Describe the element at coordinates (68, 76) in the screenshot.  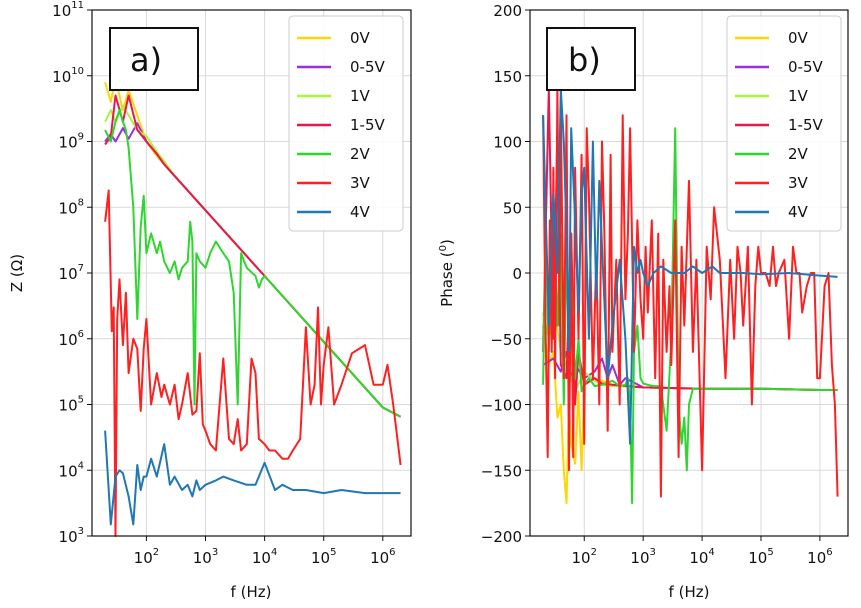
I see `panel-a-y-tick-label: 10¹⁰` at that location.